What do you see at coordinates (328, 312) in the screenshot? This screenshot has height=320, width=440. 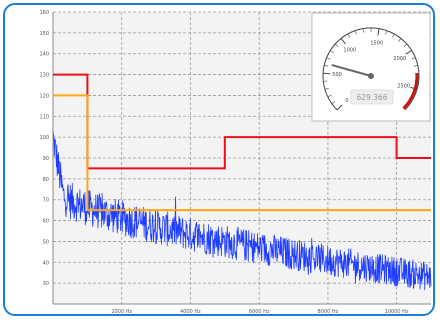 I see `x-tick-label: 8000 Hz` at bounding box center [328, 312].